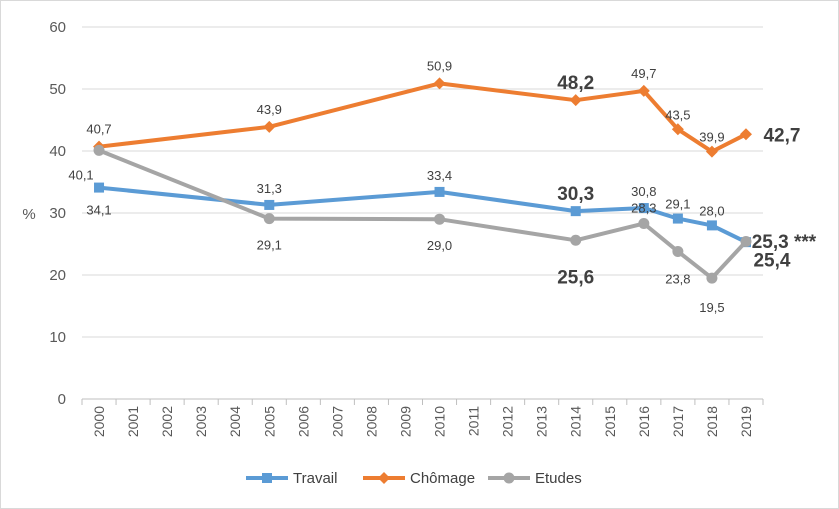  What do you see at coordinates (98, 129) in the screenshot?
I see `data-label: 40,7` at bounding box center [98, 129].